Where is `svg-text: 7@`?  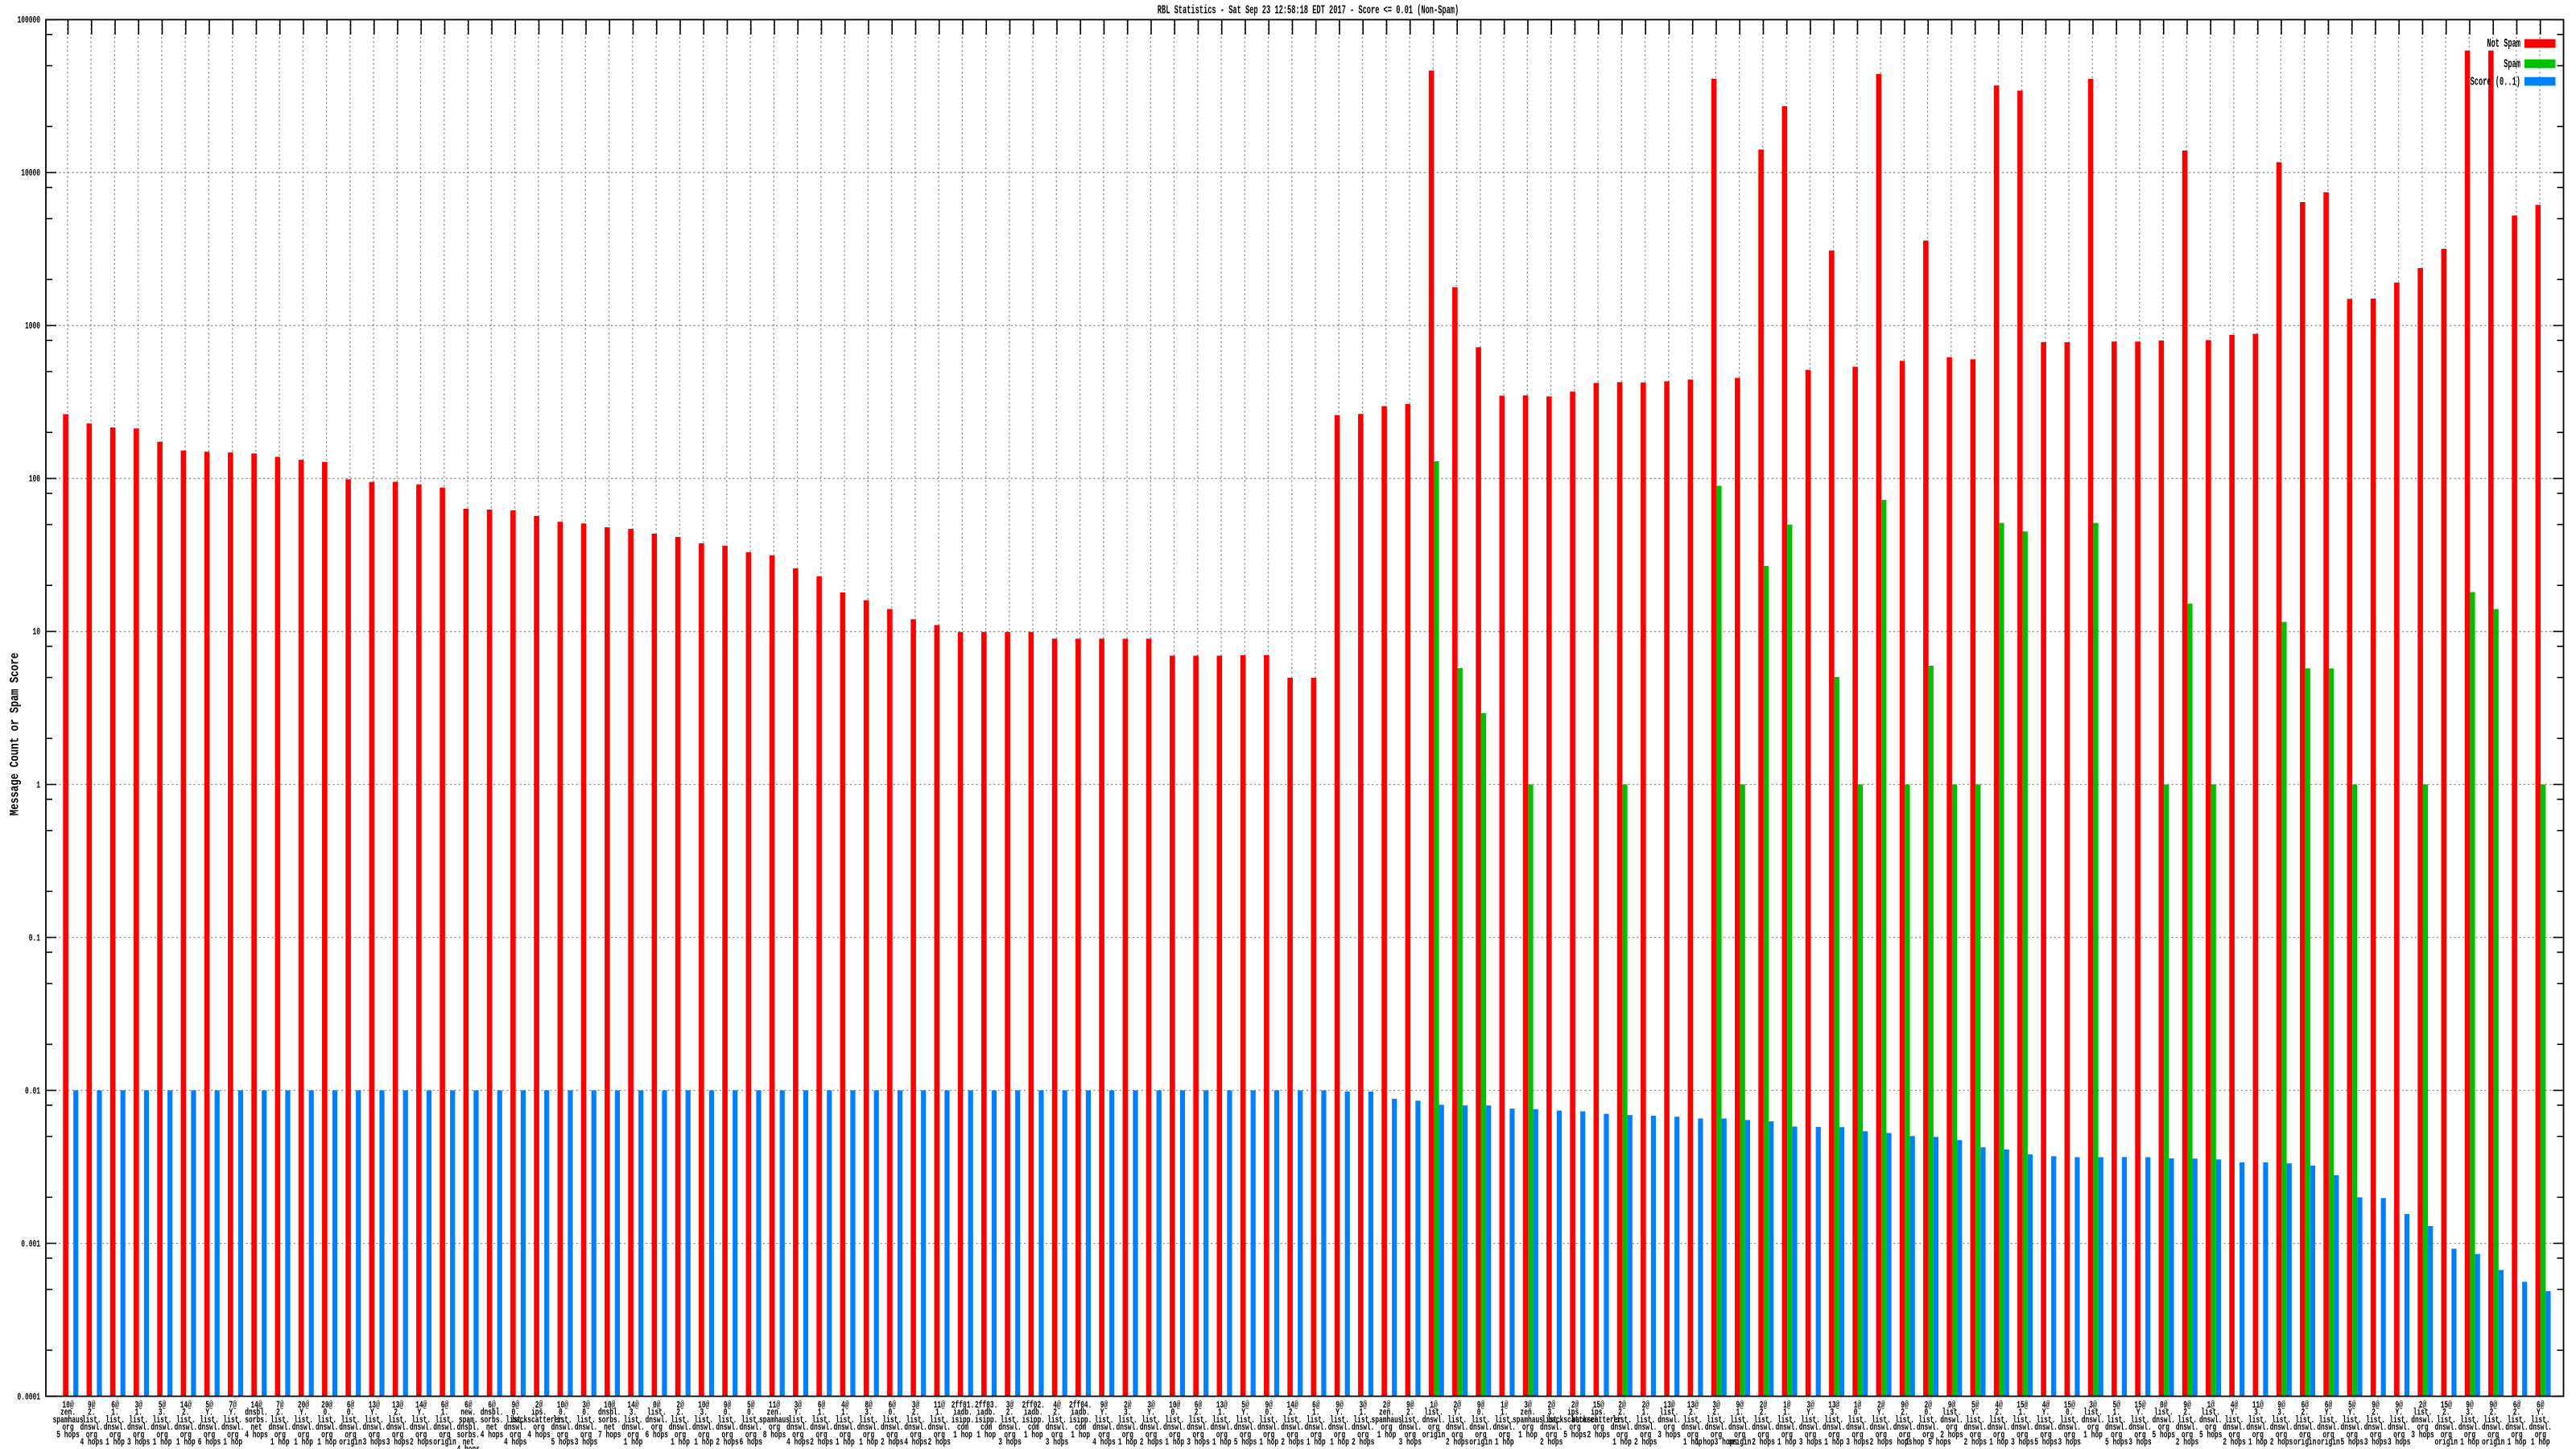
svg-text: 7@ is located at coordinates (233, 1405).